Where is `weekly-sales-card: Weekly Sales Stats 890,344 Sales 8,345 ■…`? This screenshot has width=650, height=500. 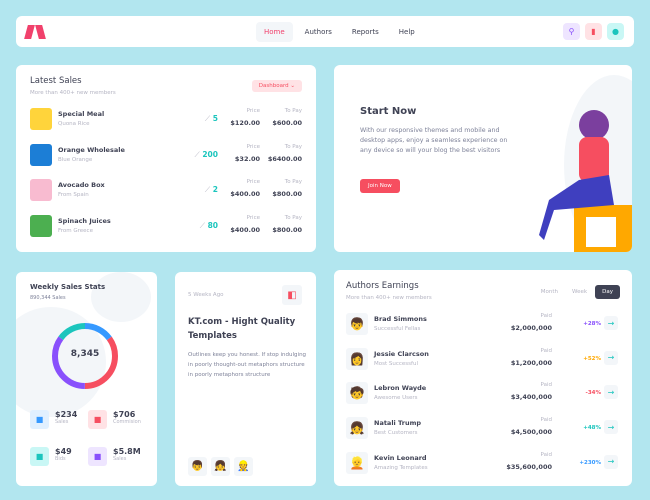 weekly-sales-card: Weekly Sales Stats 890,344 Sales 8,345 ■… is located at coordinates (86, 379).